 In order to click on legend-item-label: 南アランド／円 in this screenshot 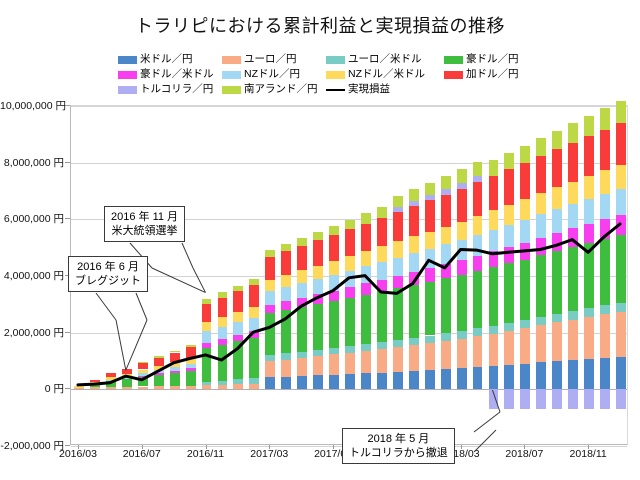, I will do `click(281, 89)`.